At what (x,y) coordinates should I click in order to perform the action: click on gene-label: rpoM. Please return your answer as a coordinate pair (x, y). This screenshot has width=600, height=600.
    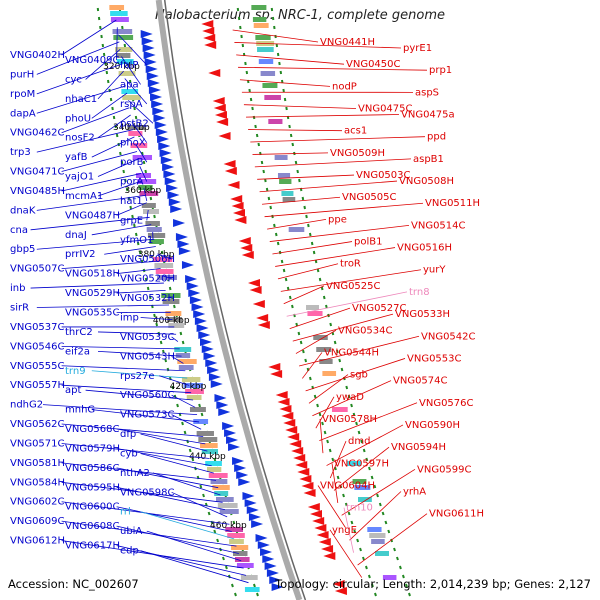
    Looking at the image, I should click on (22, 94).